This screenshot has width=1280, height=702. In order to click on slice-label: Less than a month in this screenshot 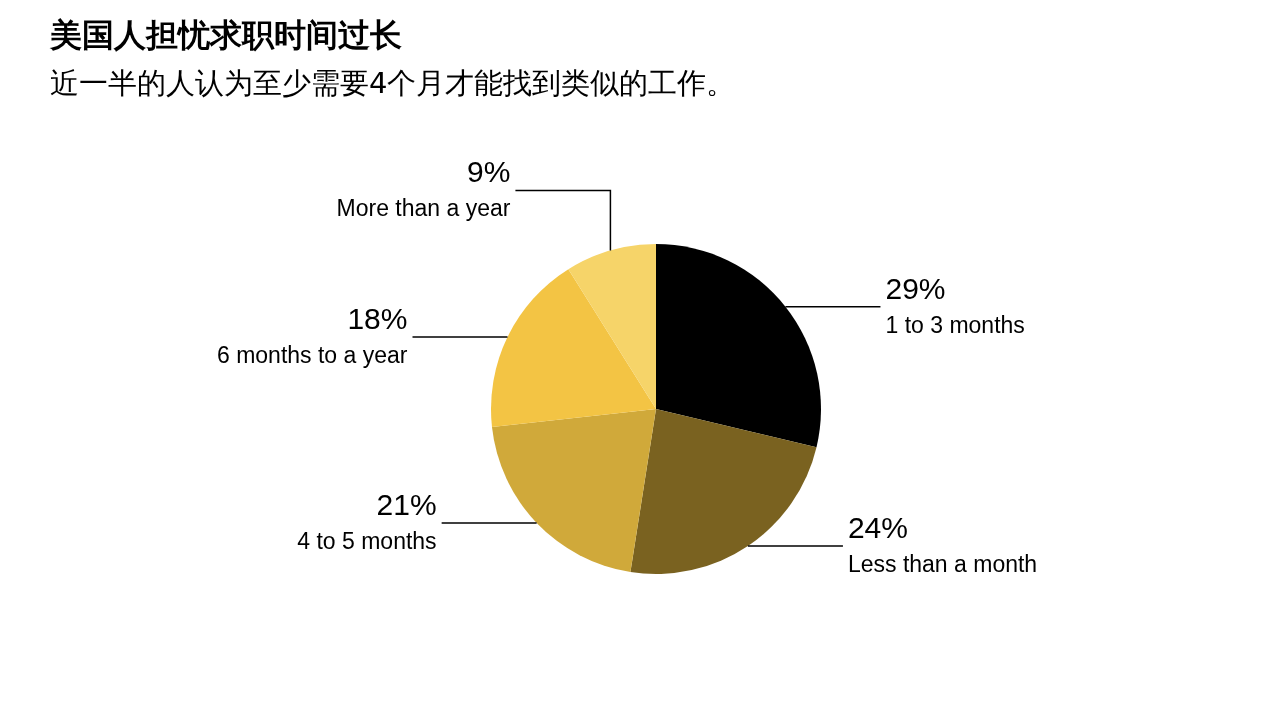, I will do `click(942, 564)`.